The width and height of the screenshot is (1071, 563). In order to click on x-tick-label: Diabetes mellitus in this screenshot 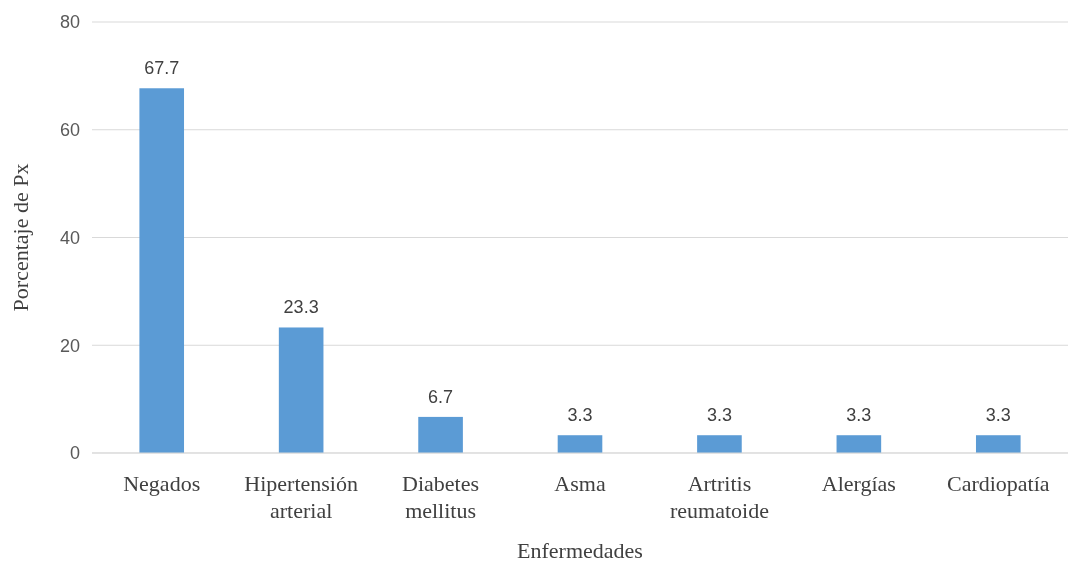, I will do `click(441, 497)`.